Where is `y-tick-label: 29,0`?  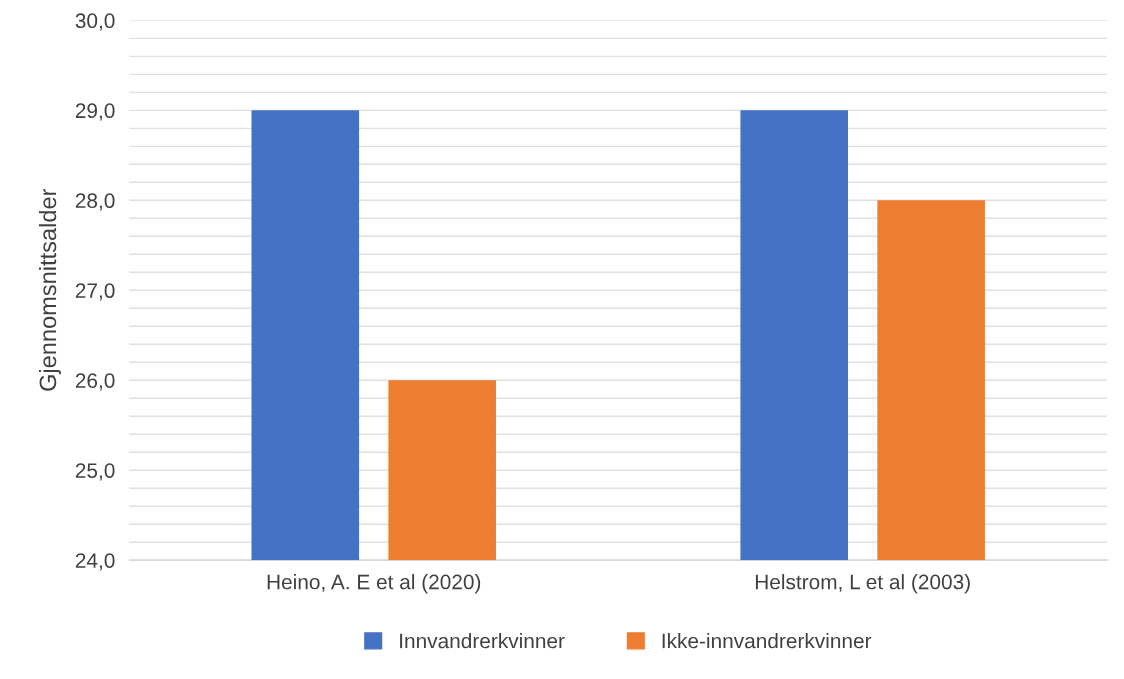
y-tick-label: 29,0 is located at coordinates (95, 112).